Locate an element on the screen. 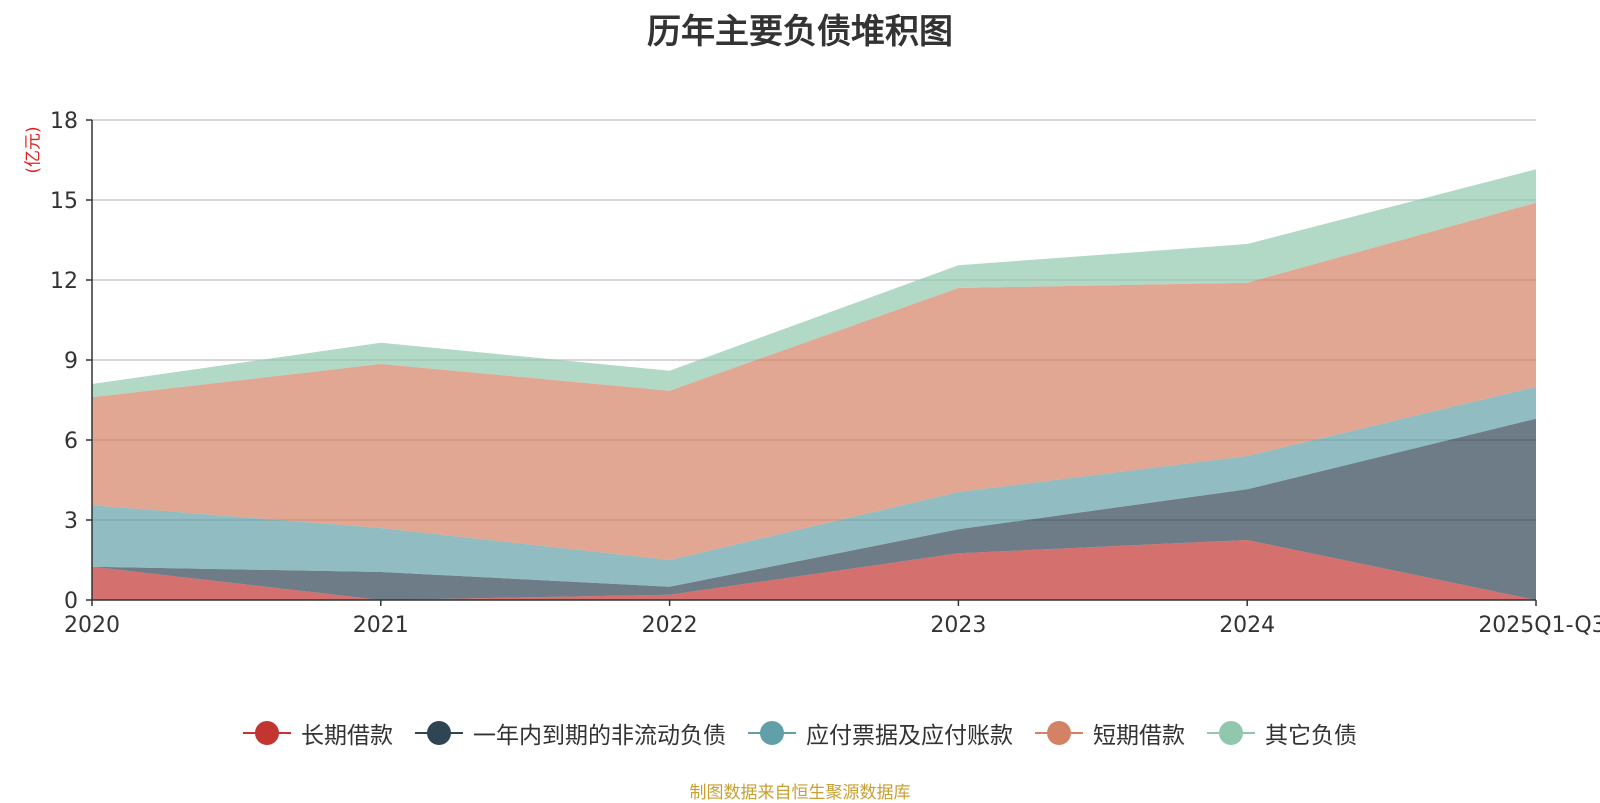 The width and height of the screenshot is (1600, 803). legend-item: 应付票据及应付账款 is located at coordinates (880, 733).